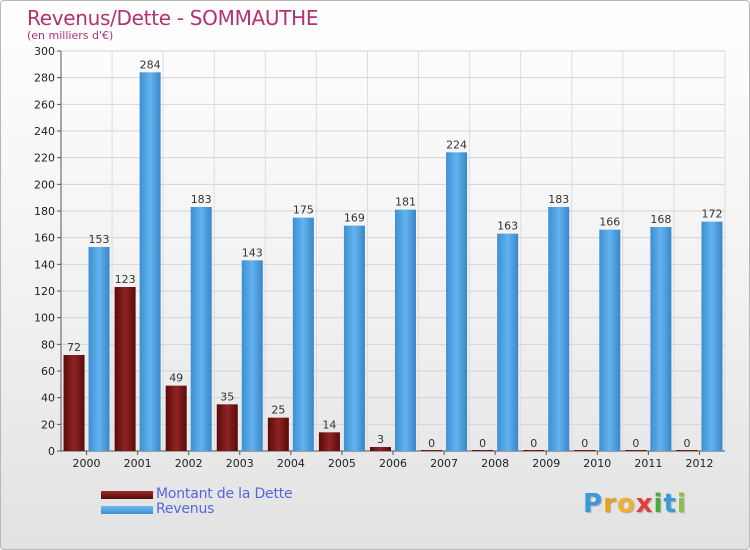  Describe the element at coordinates (670, 504) in the screenshot. I see `logo-letter: t` at that location.